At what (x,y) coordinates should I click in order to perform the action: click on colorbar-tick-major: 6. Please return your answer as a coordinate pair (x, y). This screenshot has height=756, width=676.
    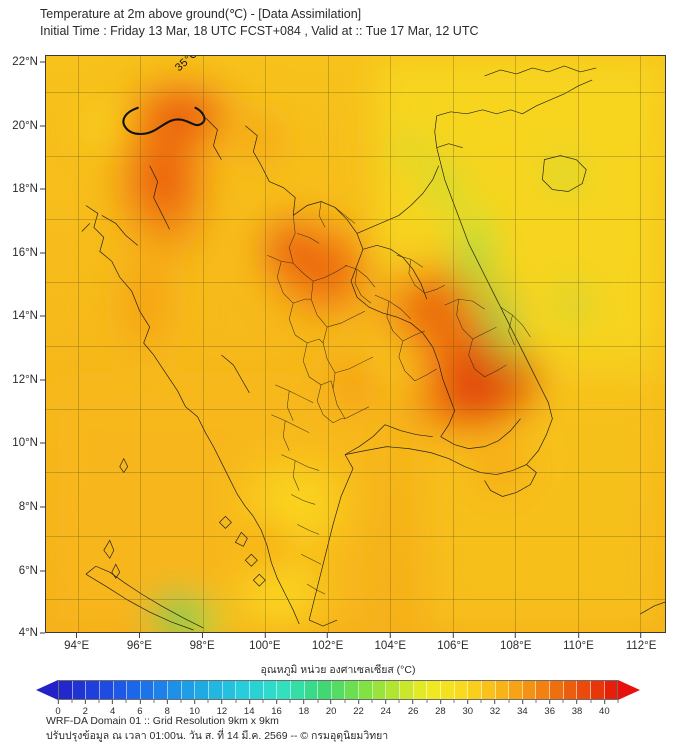
    Looking at the image, I should click on (139, 708).